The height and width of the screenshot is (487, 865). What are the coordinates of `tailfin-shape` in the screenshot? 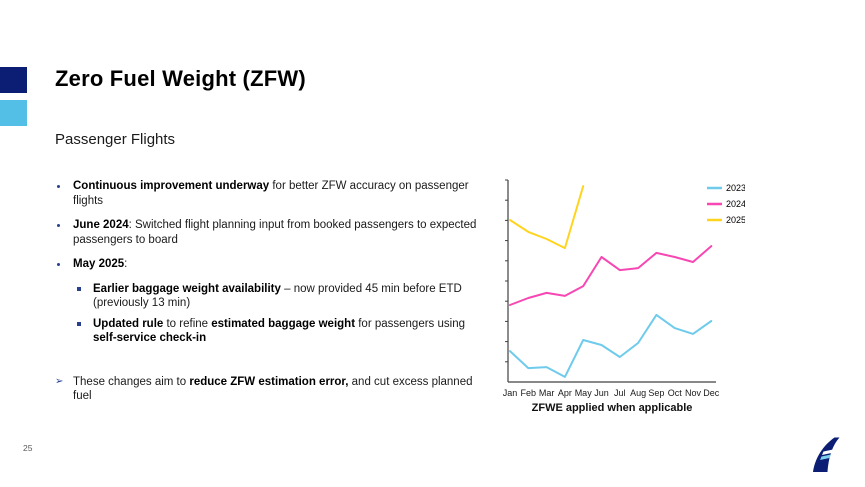 It's located at (826, 454).